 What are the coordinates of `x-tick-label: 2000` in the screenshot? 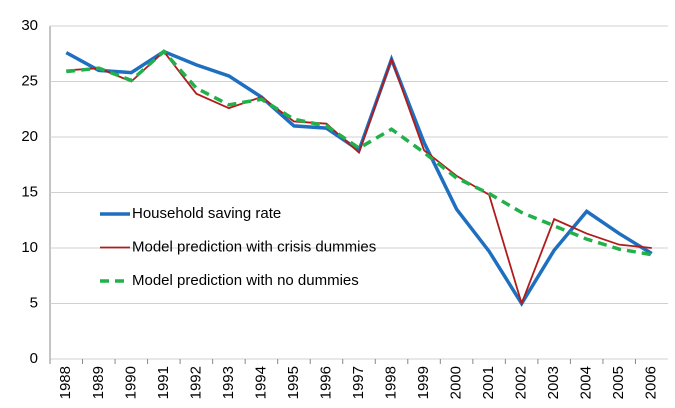 It's located at (456, 382).